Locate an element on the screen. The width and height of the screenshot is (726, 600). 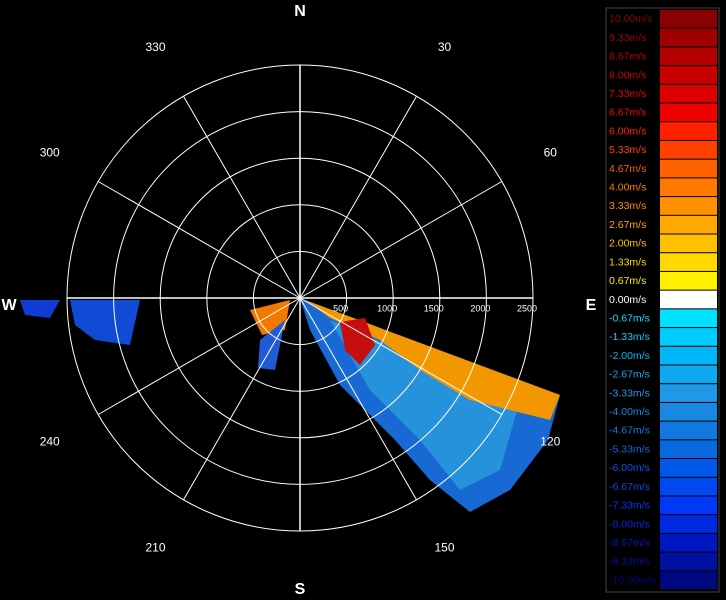
colorbar-label: 8.00m/s is located at coordinates (627, 75).